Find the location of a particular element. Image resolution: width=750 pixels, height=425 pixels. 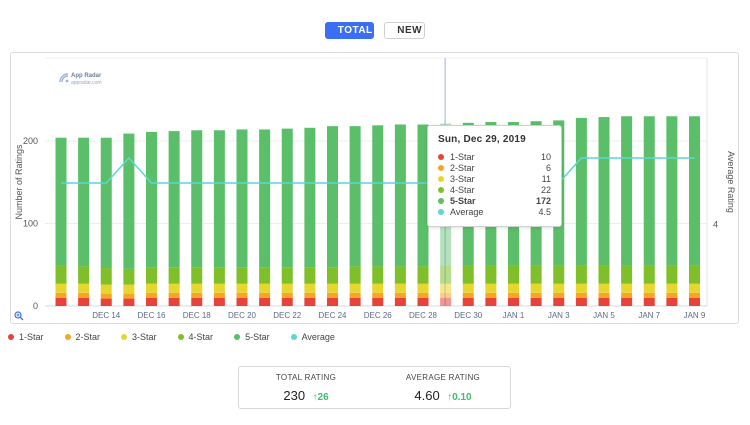

x-tick-label: DEC 18 is located at coordinates (197, 315).